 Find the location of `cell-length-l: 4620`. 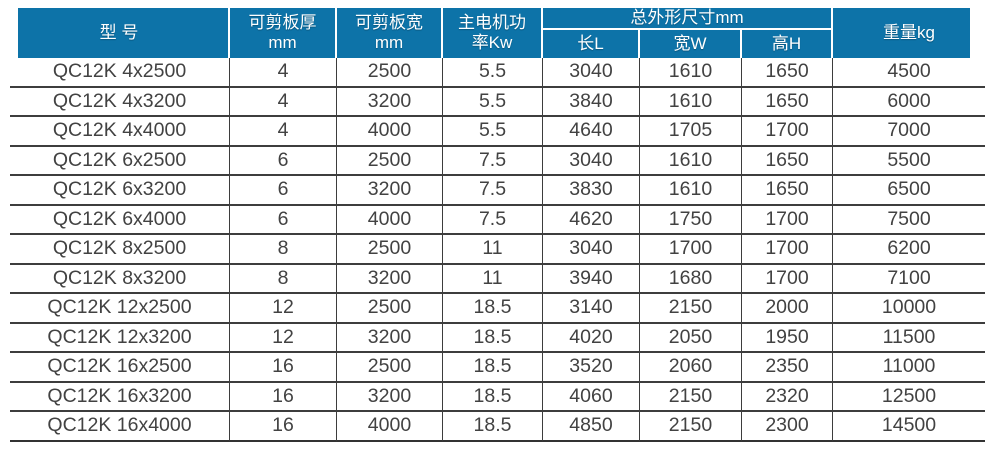

cell-length-l: 4620 is located at coordinates (591, 220).